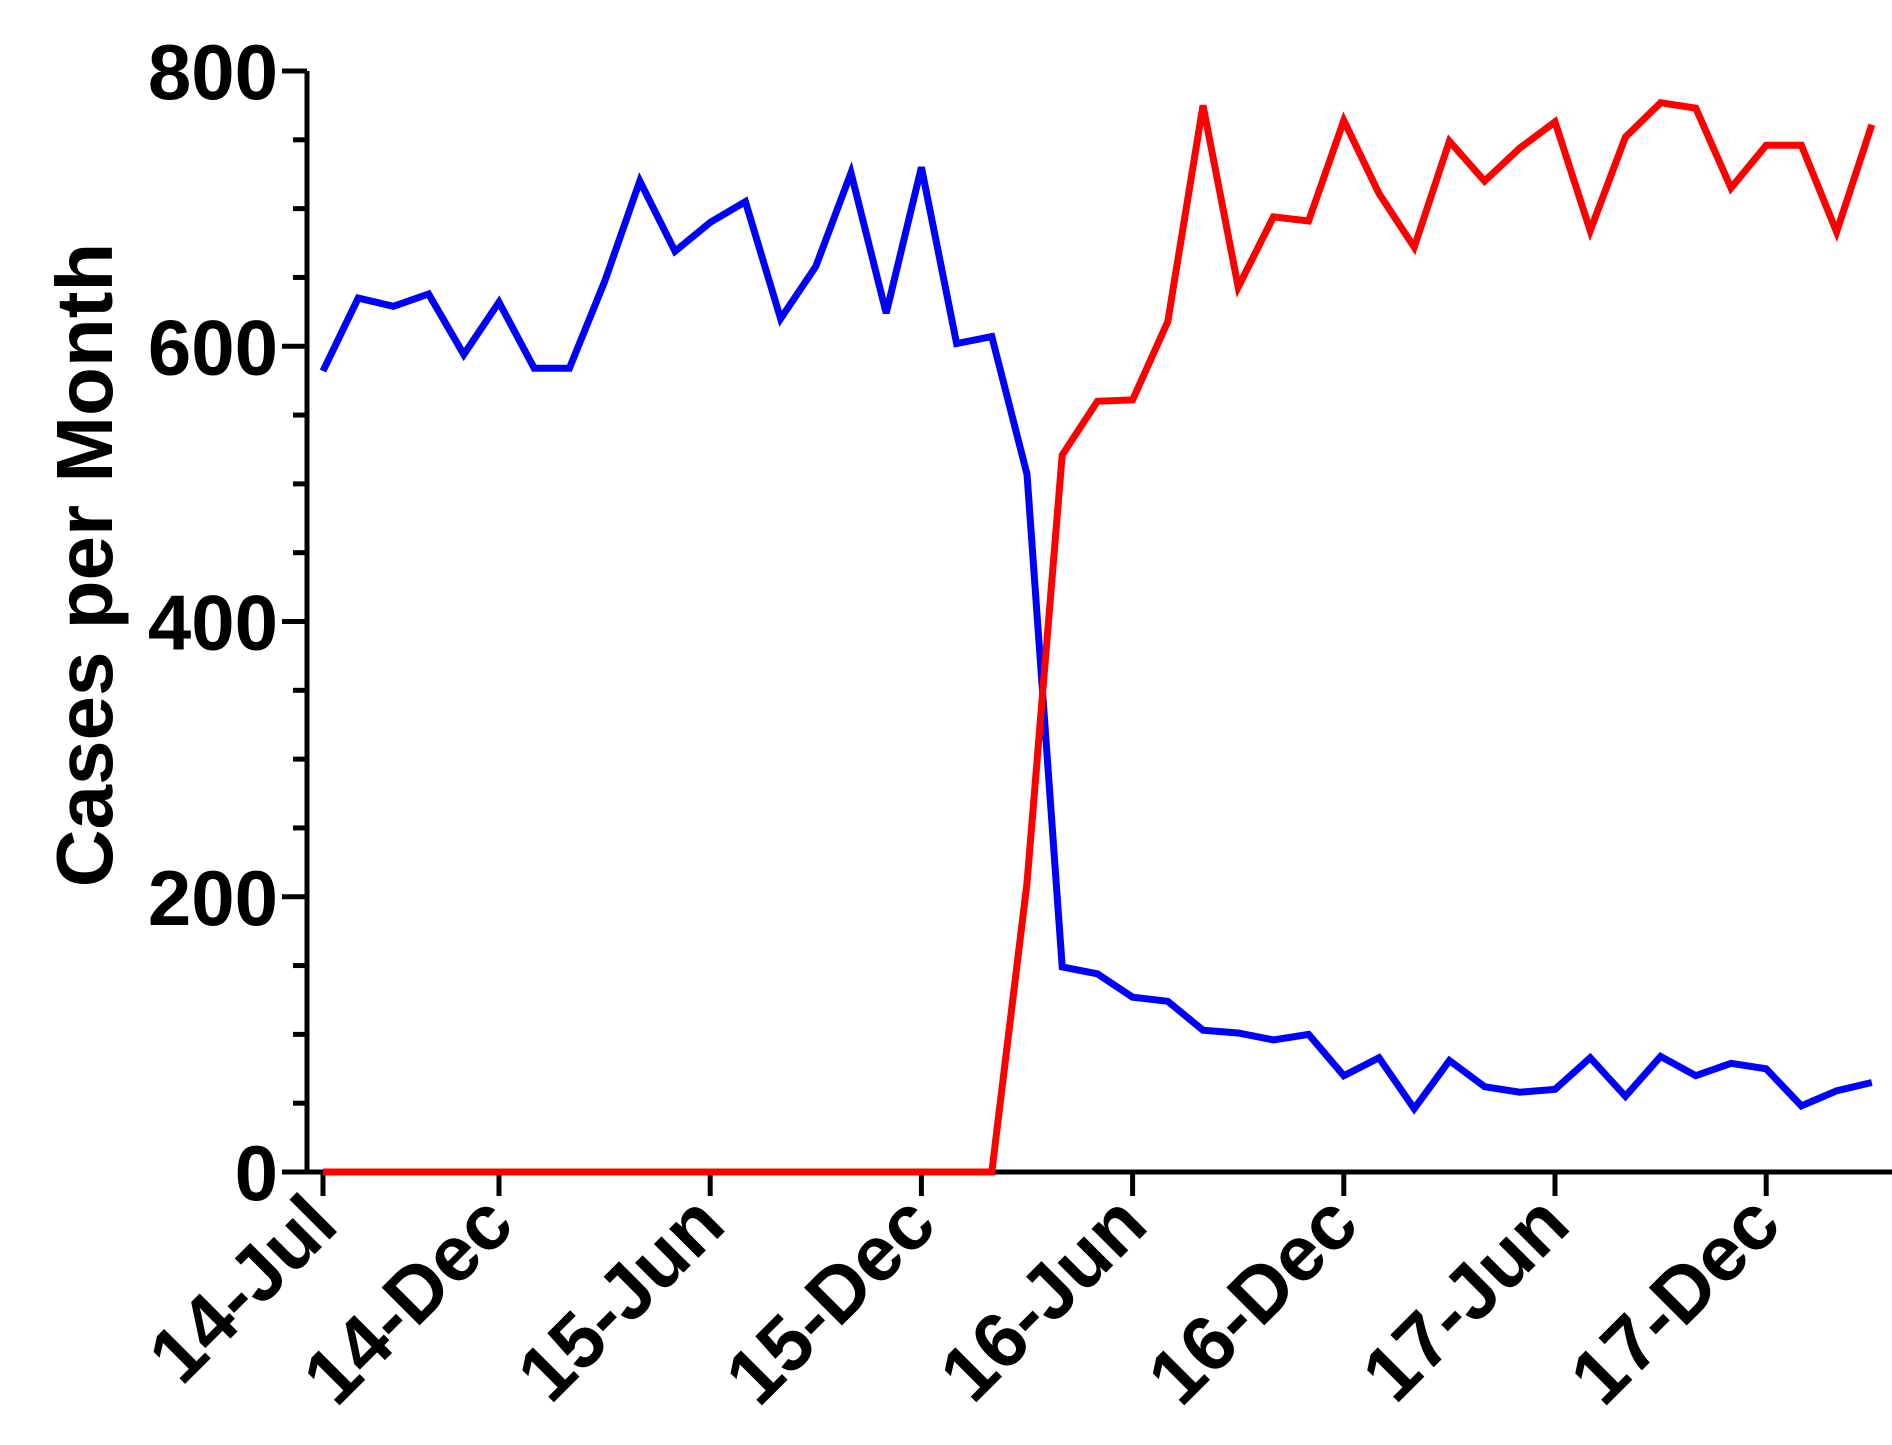 This screenshot has height=1445, width=1892. Describe the element at coordinates (213, 898) in the screenshot. I see `y-tick-label: 200` at that location.